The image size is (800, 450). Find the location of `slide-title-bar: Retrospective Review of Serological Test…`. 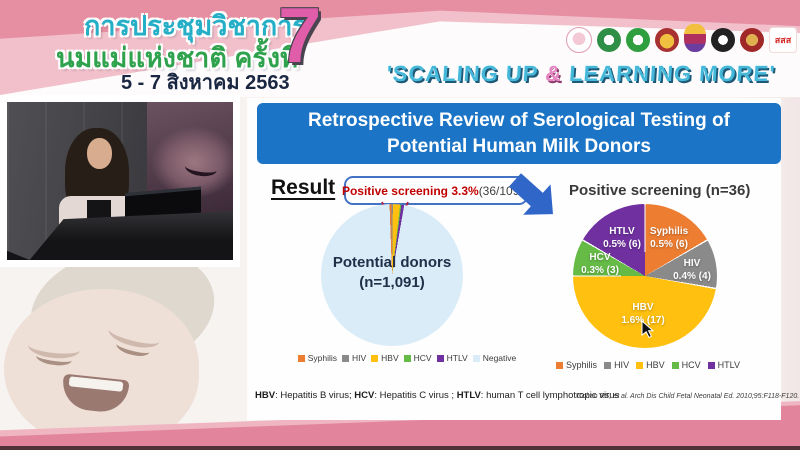

slide-title-bar: Retrospective Review of Serological Test… is located at coordinates (519, 133).